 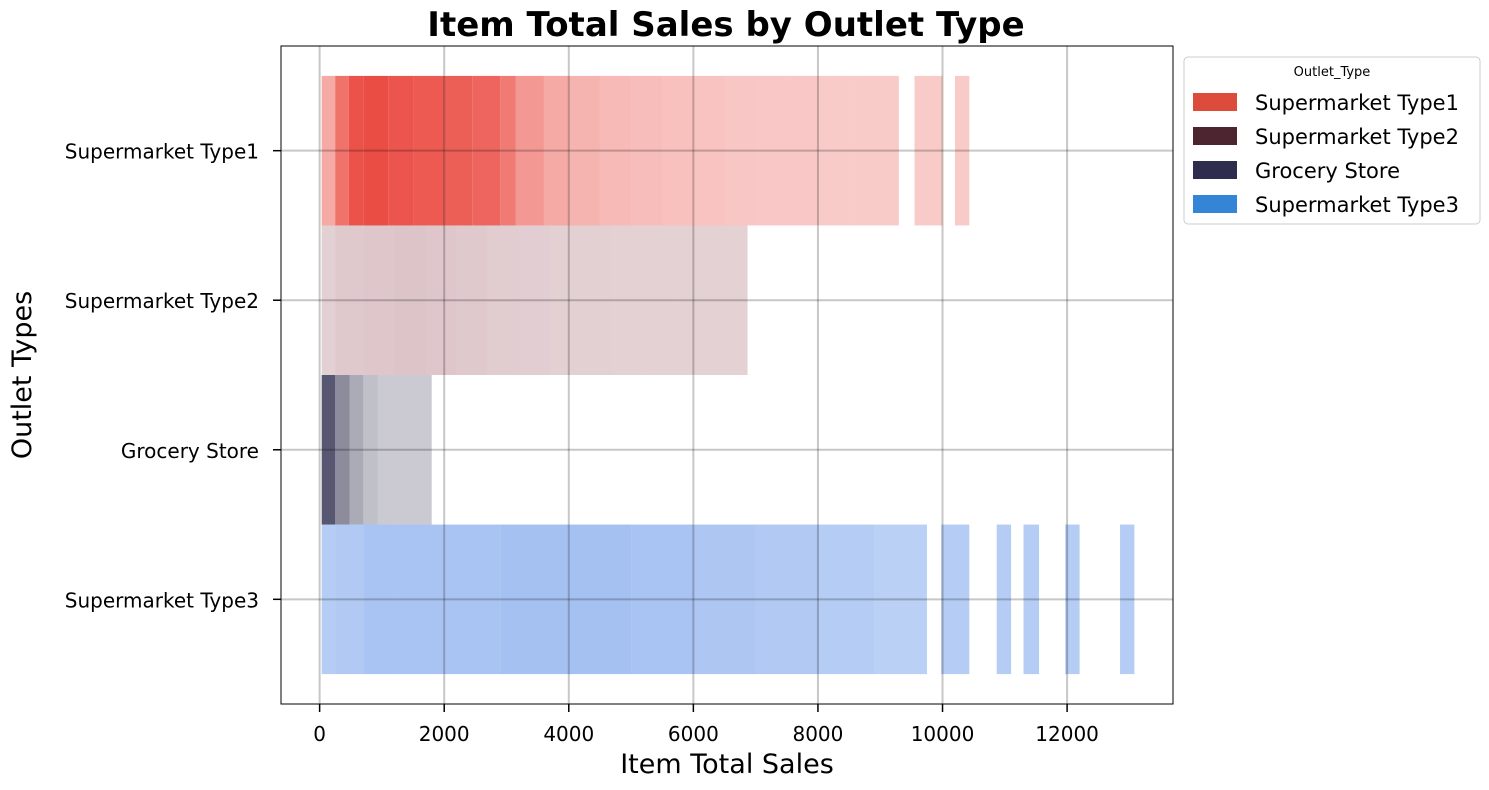 What do you see at coordinates (162, 600) in the screenshot?
I see `y-tick-label: Supermarket Type3` at bounding box center [162, 600].